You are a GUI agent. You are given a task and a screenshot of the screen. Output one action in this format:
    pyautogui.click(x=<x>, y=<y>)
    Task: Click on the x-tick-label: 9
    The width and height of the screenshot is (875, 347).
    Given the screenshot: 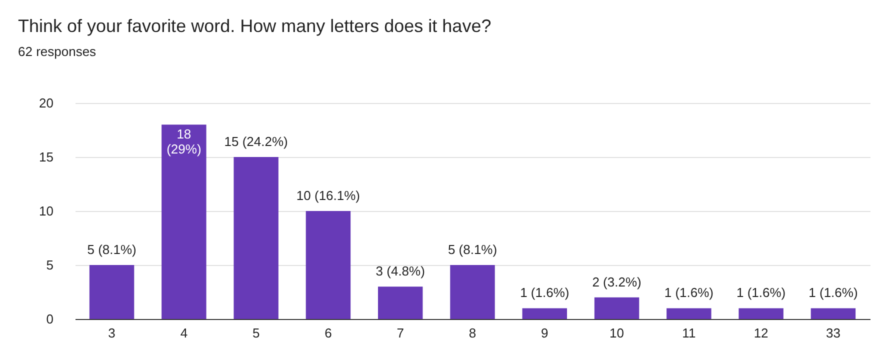 What is the action you would take?
    pyautogui.click(x=544, y=333)
    